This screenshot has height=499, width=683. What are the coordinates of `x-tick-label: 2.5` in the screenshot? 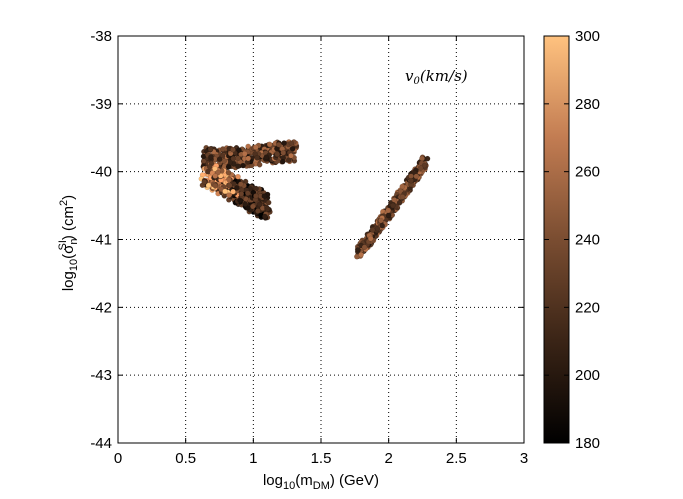 It's located at (456, 458).